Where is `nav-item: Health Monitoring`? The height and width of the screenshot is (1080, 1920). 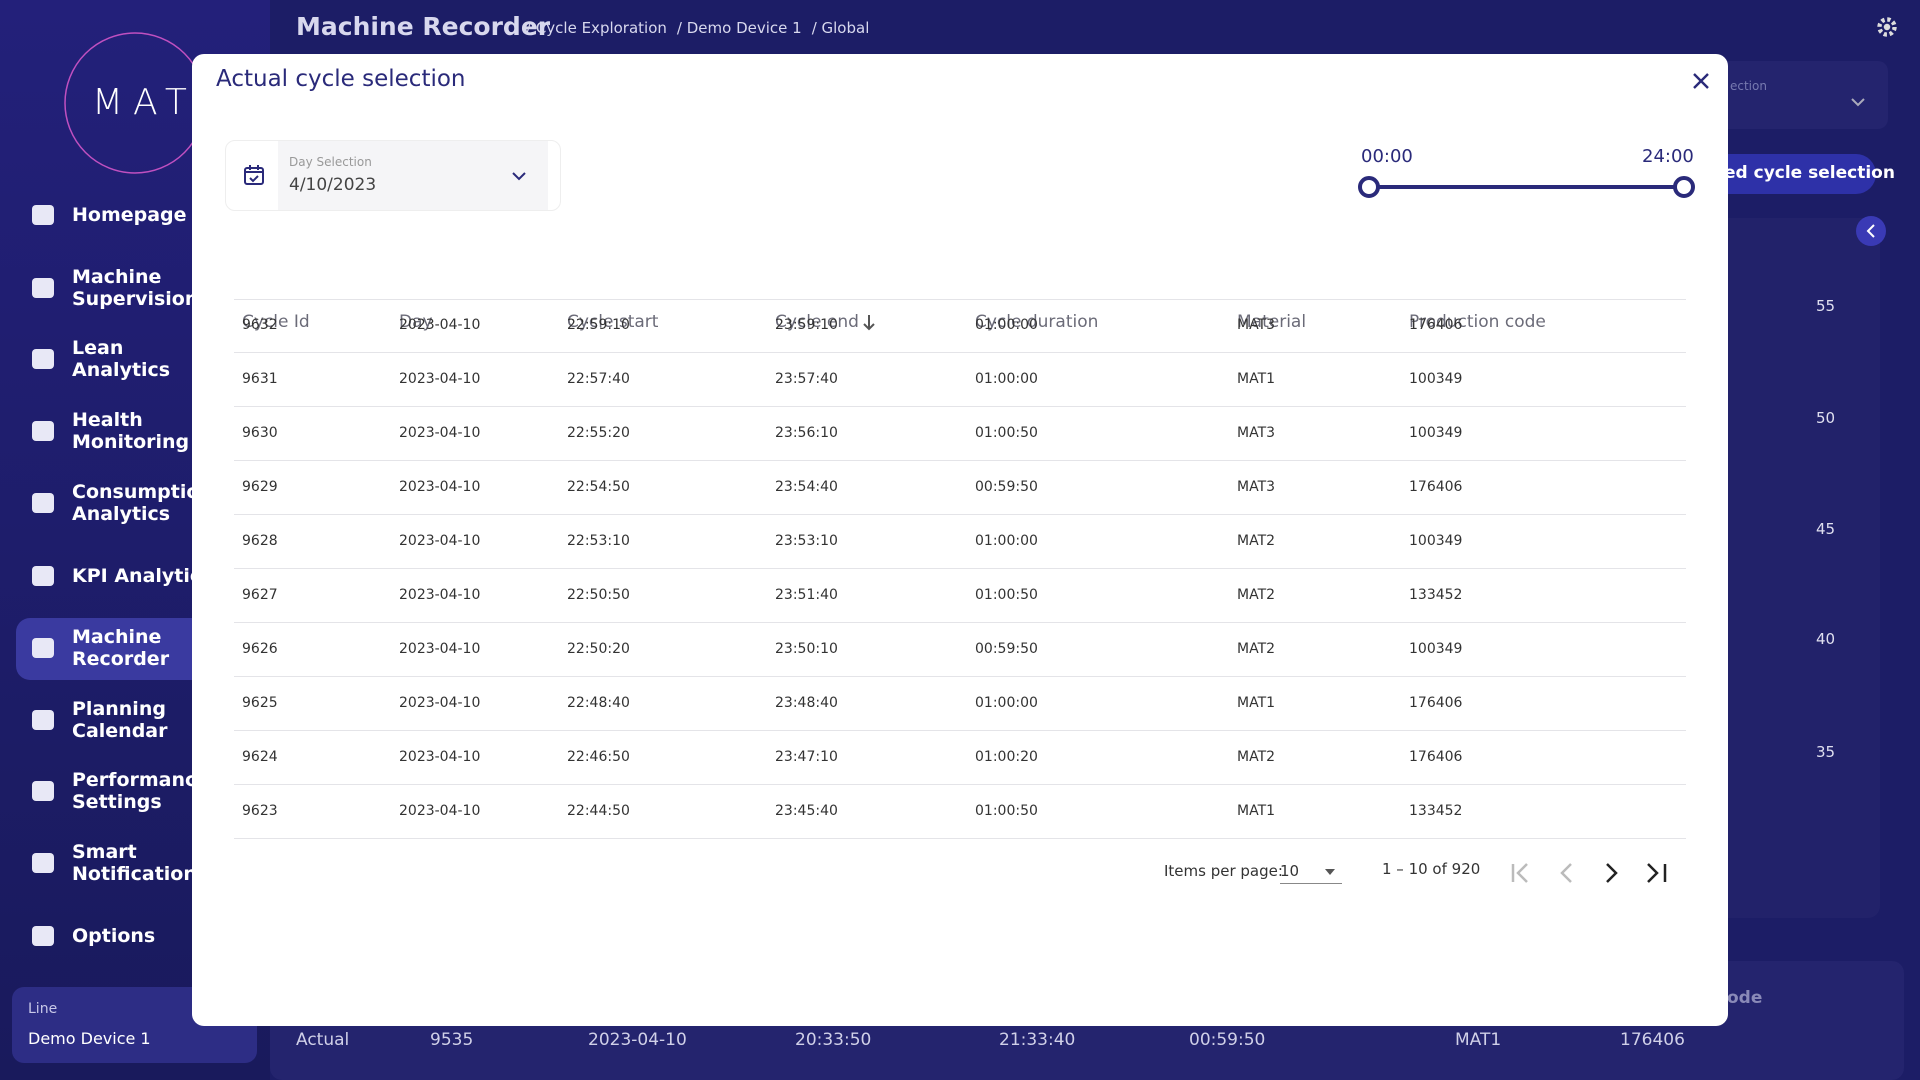
nav-item: Health Monitoring is located at coordinates (180, 431).